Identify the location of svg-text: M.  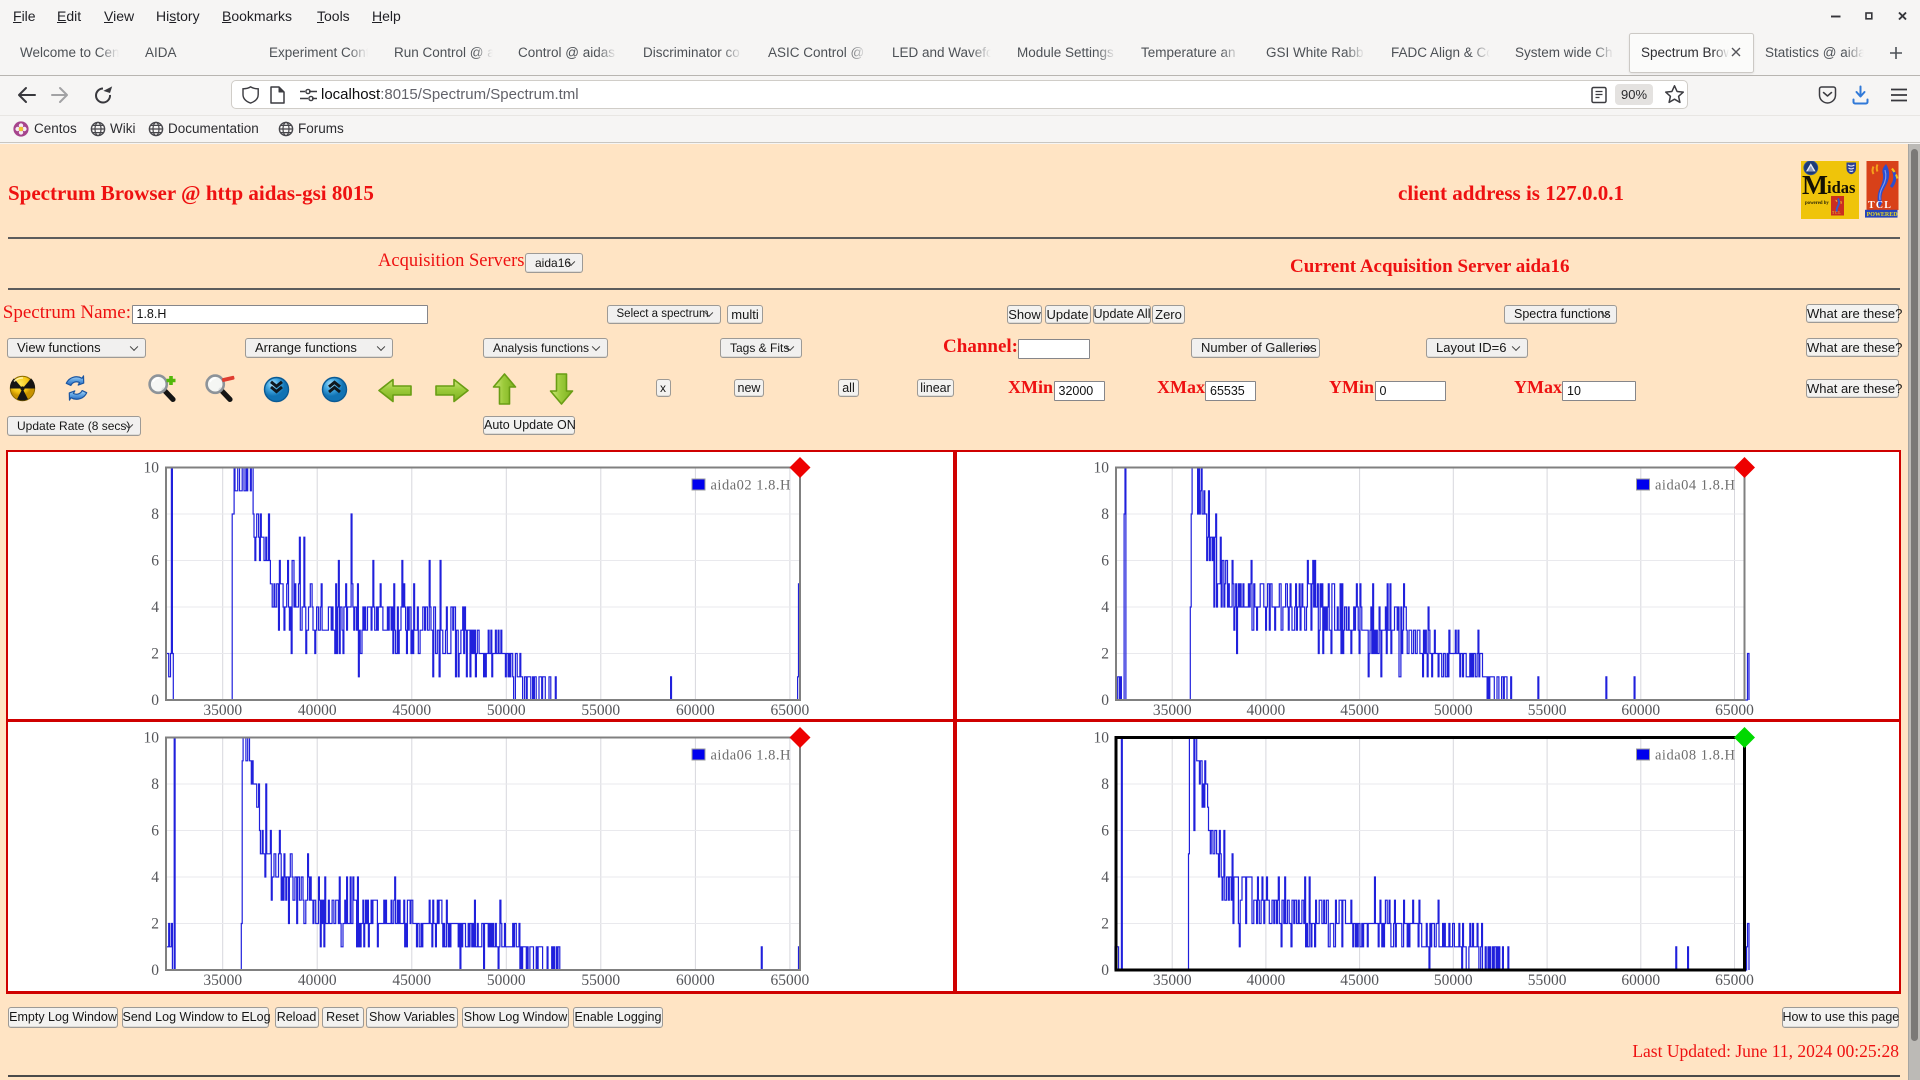
(1815, 184).